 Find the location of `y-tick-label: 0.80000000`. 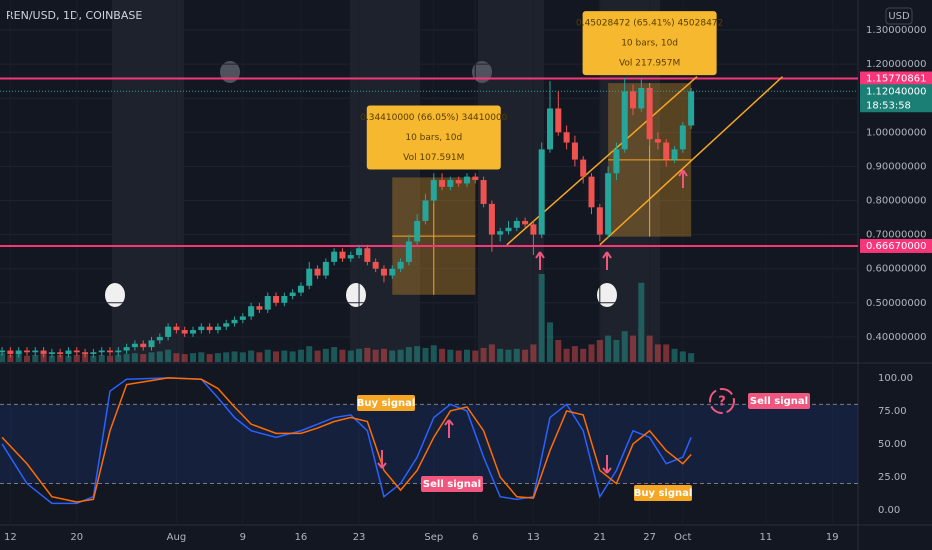

y-tick-label: 0.80000000 is located at coordinates (896, 201).